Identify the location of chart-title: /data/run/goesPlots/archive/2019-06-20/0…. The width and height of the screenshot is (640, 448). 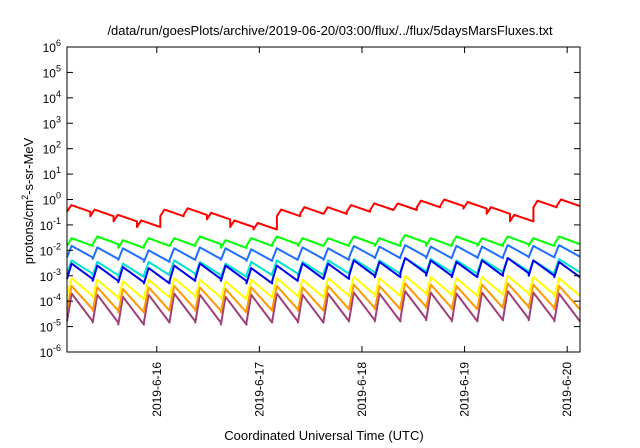
(330, 30).